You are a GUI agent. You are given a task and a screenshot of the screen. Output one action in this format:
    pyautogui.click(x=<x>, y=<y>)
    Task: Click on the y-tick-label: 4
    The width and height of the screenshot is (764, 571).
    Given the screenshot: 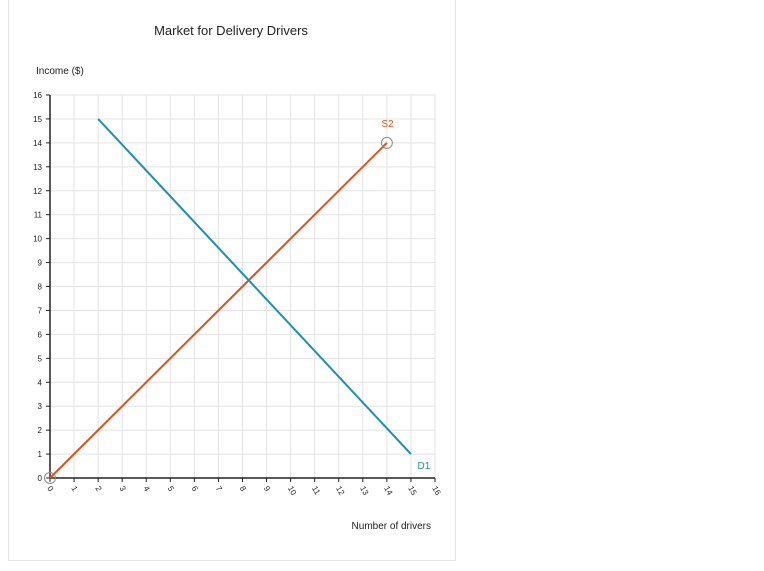 What is the action you would take?
    pyautogui.click(x=40, y=382)
    